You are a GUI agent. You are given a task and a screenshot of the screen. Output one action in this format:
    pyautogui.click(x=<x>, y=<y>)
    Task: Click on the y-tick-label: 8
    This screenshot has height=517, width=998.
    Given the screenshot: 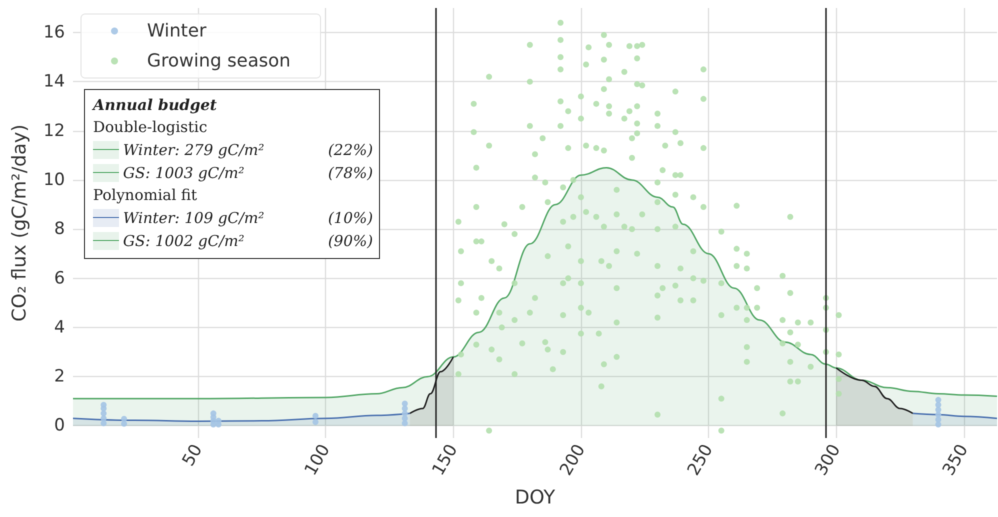 What is the action you would take?
    pyautogui.click(x=59, y=229)
    